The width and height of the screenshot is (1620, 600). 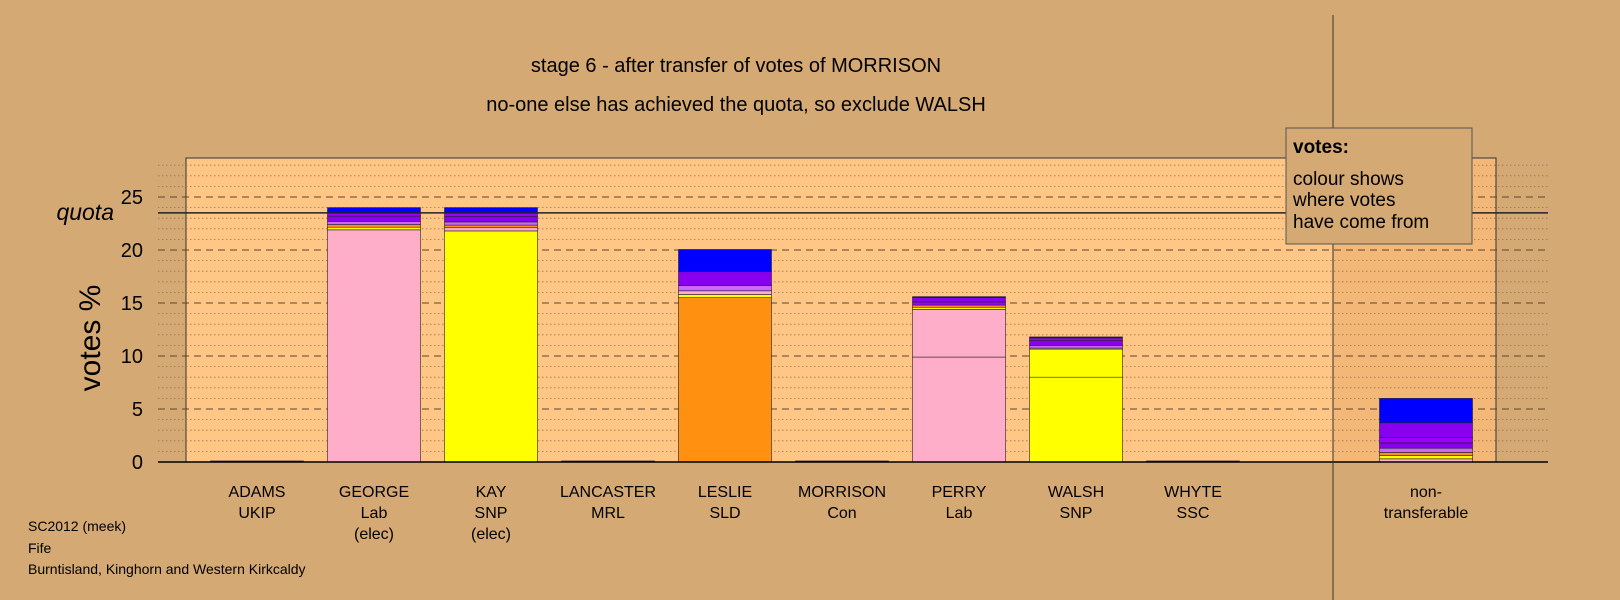 What do you see at coordinates (374, 492) in the screenshot?
I see `x-tick-label: GEORGE` at bounding box center [374, 492].